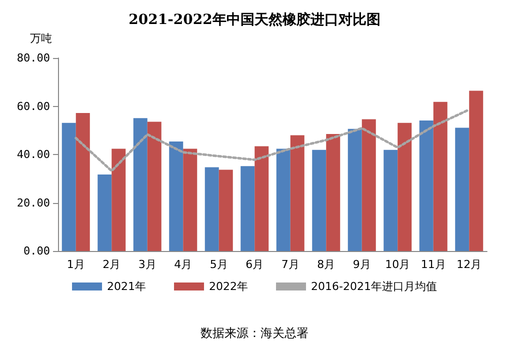  What do you see at coordinates (254, 333) in the screenshot?
I see `source-note: 数据来源：海关总署` at bounding box center [254, 333].